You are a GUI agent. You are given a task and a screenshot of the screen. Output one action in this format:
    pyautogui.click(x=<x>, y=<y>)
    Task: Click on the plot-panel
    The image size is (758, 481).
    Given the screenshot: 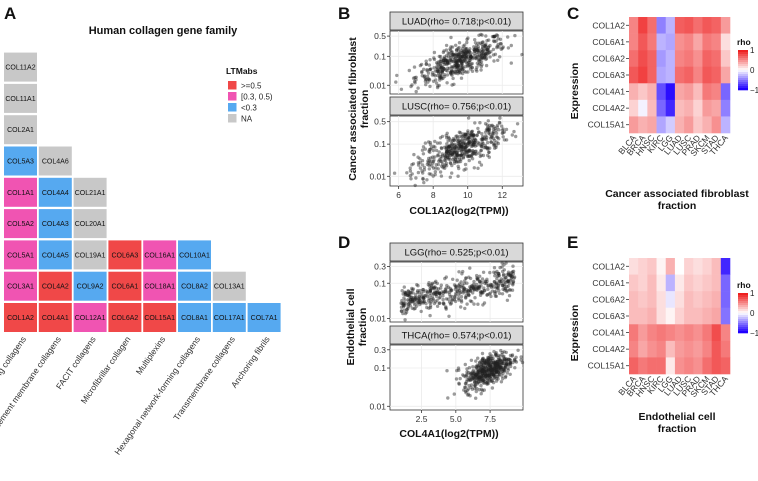 What is the action you would take?
    pyautogui.click(x=456, y=62)
    